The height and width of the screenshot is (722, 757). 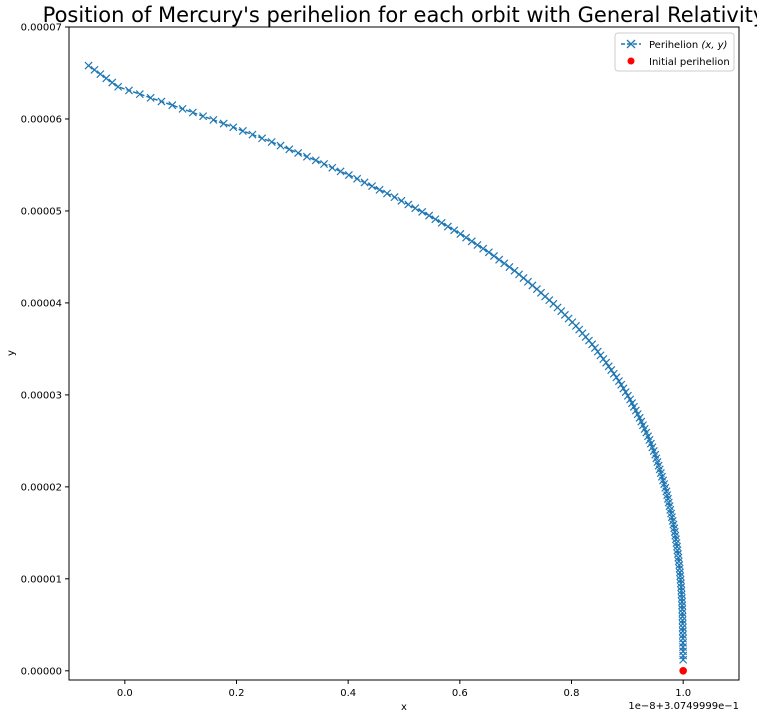 I want to click on x-tick-label: 0.8, so click(x=572, y=693).